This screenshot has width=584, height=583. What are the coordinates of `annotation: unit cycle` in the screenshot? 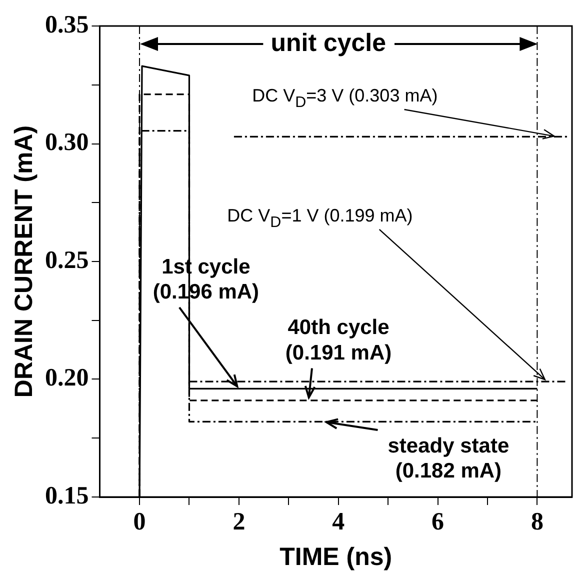 It's located at (328, 42).